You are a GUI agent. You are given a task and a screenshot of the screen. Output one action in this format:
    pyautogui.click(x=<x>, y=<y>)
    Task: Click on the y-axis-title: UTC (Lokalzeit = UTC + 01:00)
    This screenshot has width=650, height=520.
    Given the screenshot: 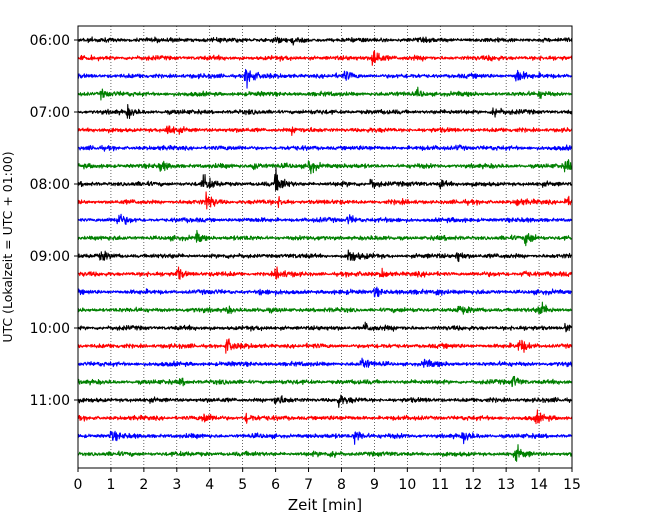 What is the action you would take?
    pyautogui.click(x=7, y=246)
    